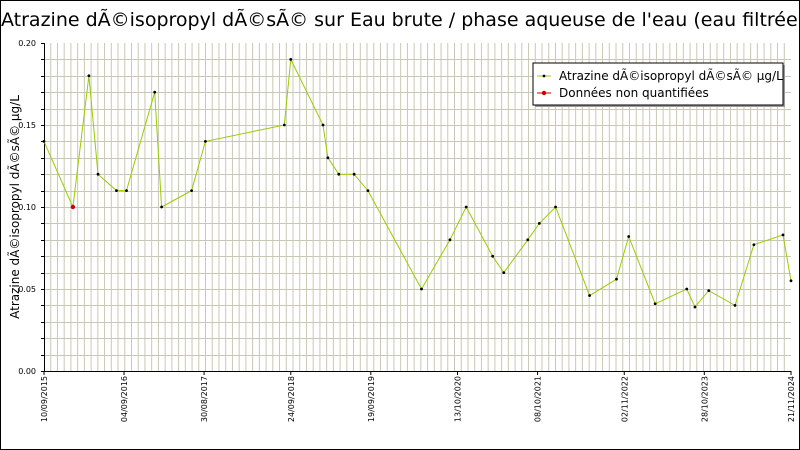  I want to click on legend-entry-label: Données non quantifiées, so click(634, 93).